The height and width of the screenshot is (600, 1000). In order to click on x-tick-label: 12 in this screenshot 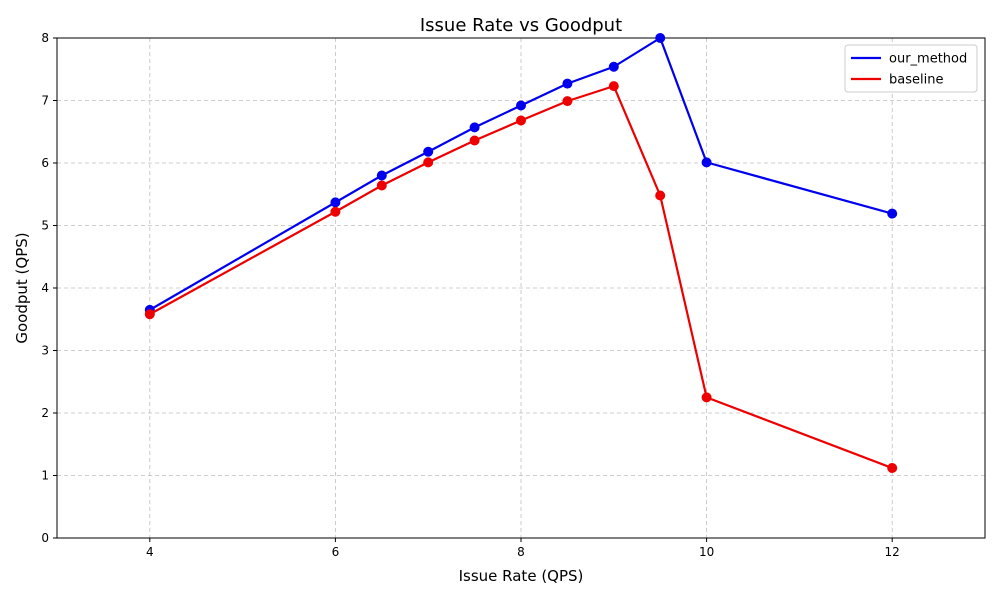, I will do `click(892, 552)`.